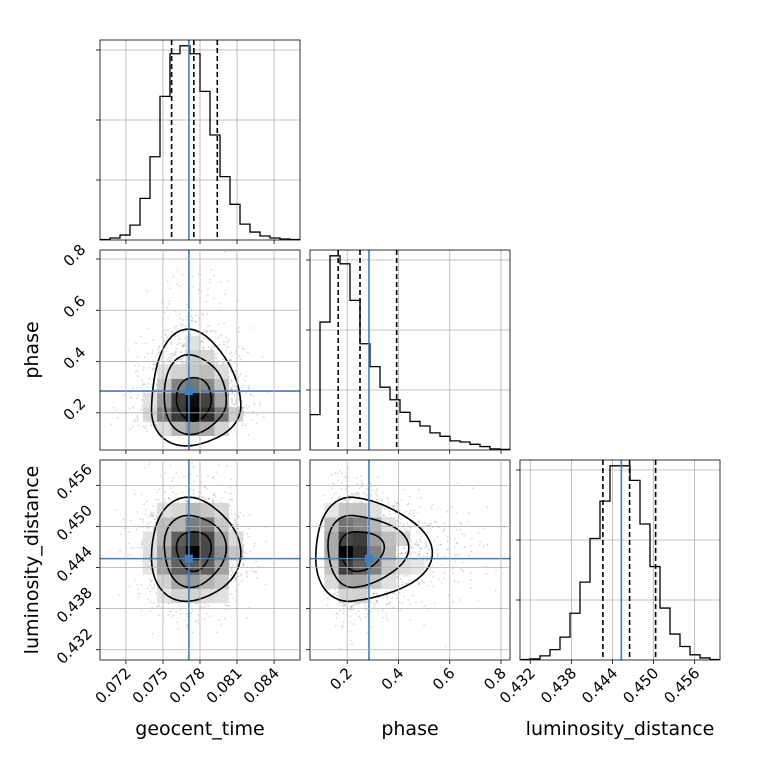 This screenshot has height=760, width=760. I want to click on grid-lines, so click(410, 350).